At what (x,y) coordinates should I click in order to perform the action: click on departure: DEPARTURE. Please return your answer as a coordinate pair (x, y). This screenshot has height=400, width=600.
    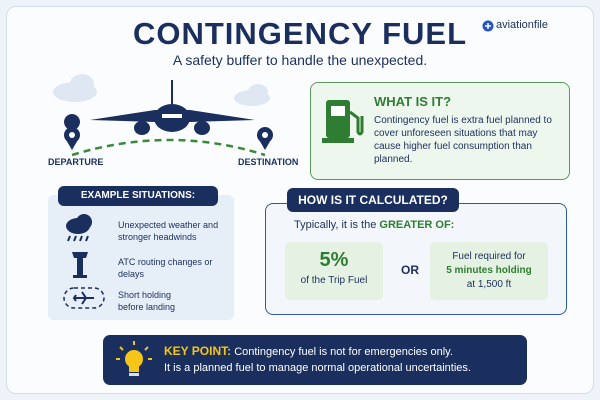
    Looking at the image, I should click on (76, 162).